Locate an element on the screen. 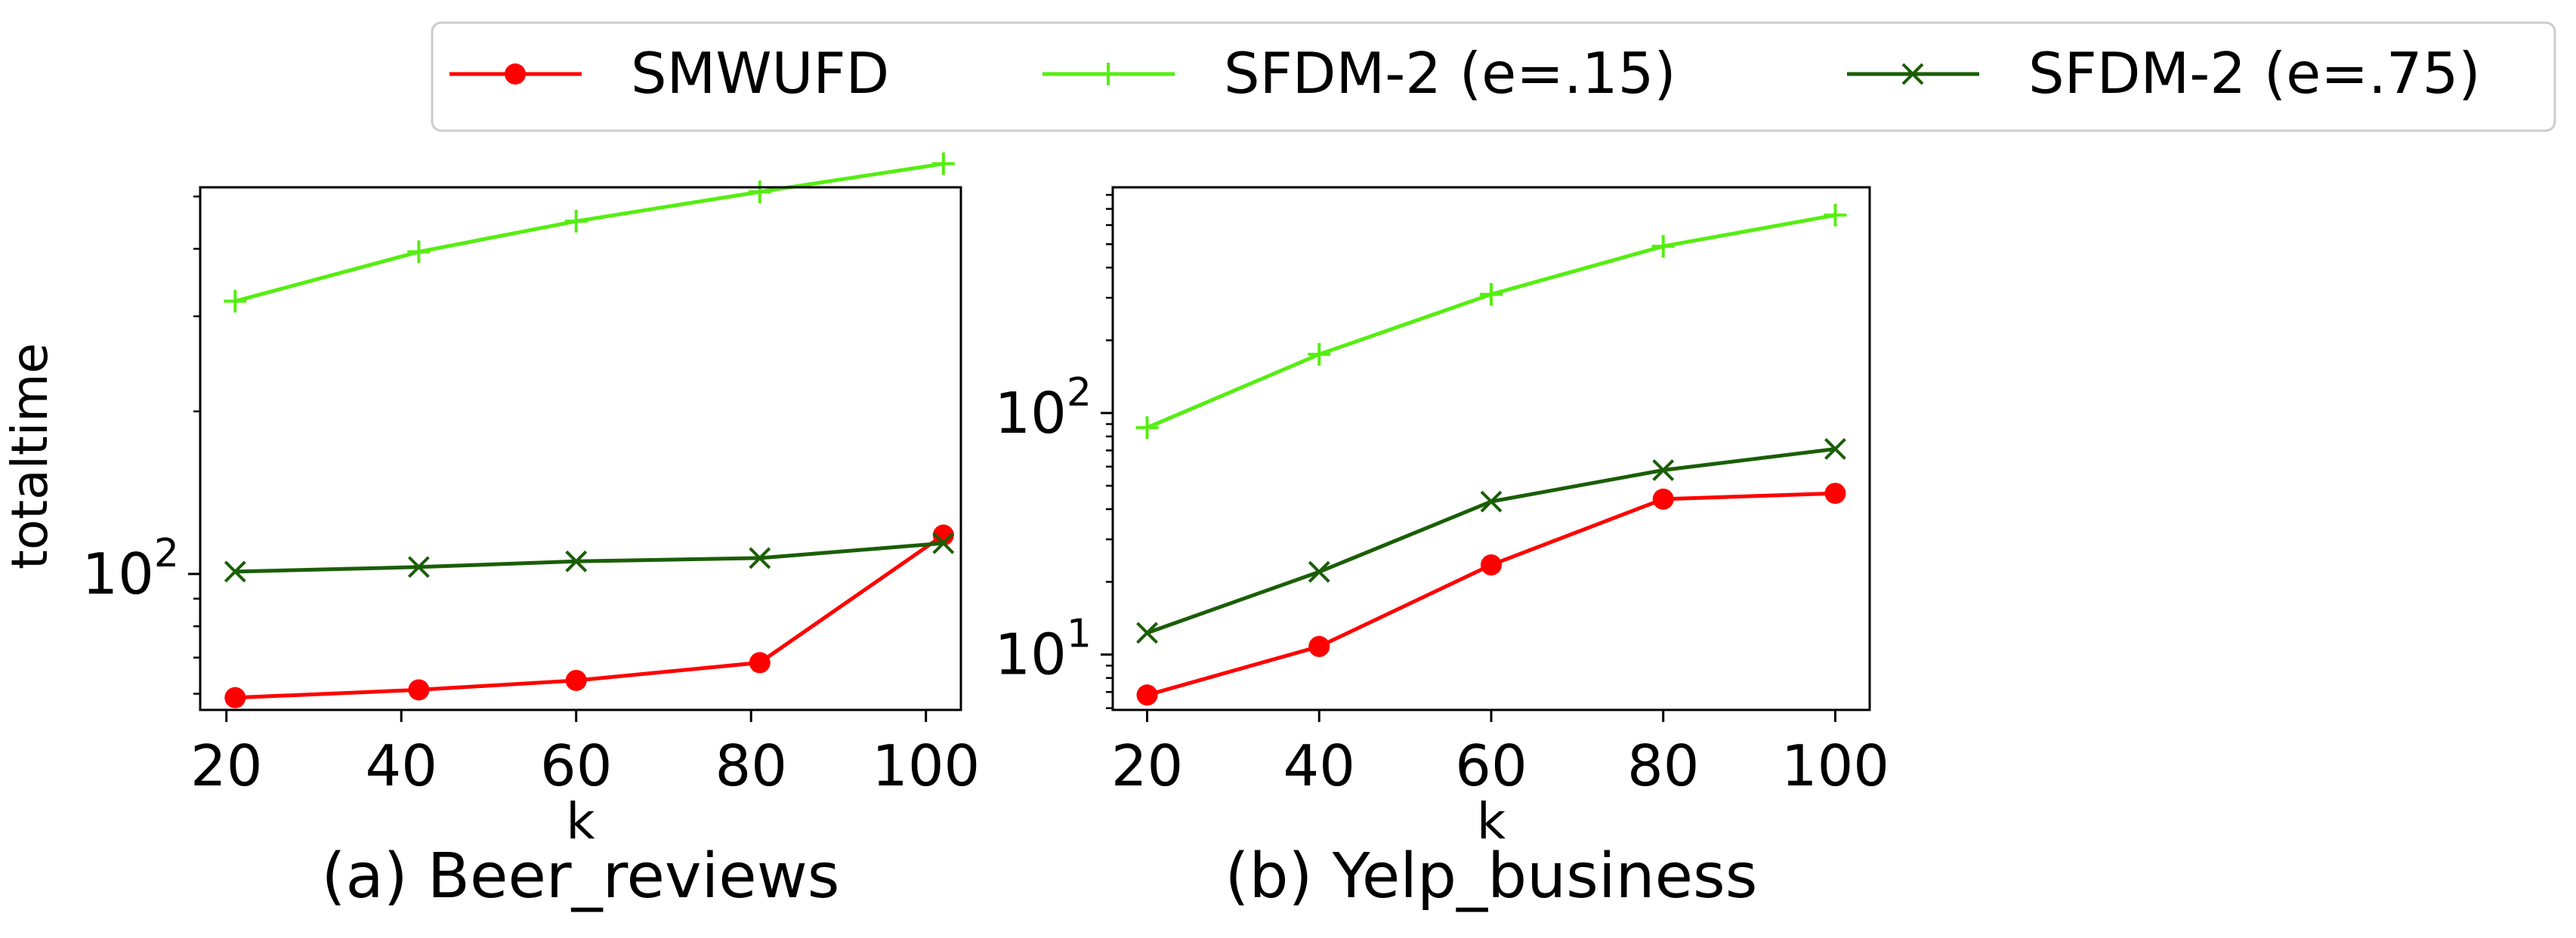 The width and height of the screenshot is (2576, 938). y-axis-label: totaltime is located at coordinates (30, 456).